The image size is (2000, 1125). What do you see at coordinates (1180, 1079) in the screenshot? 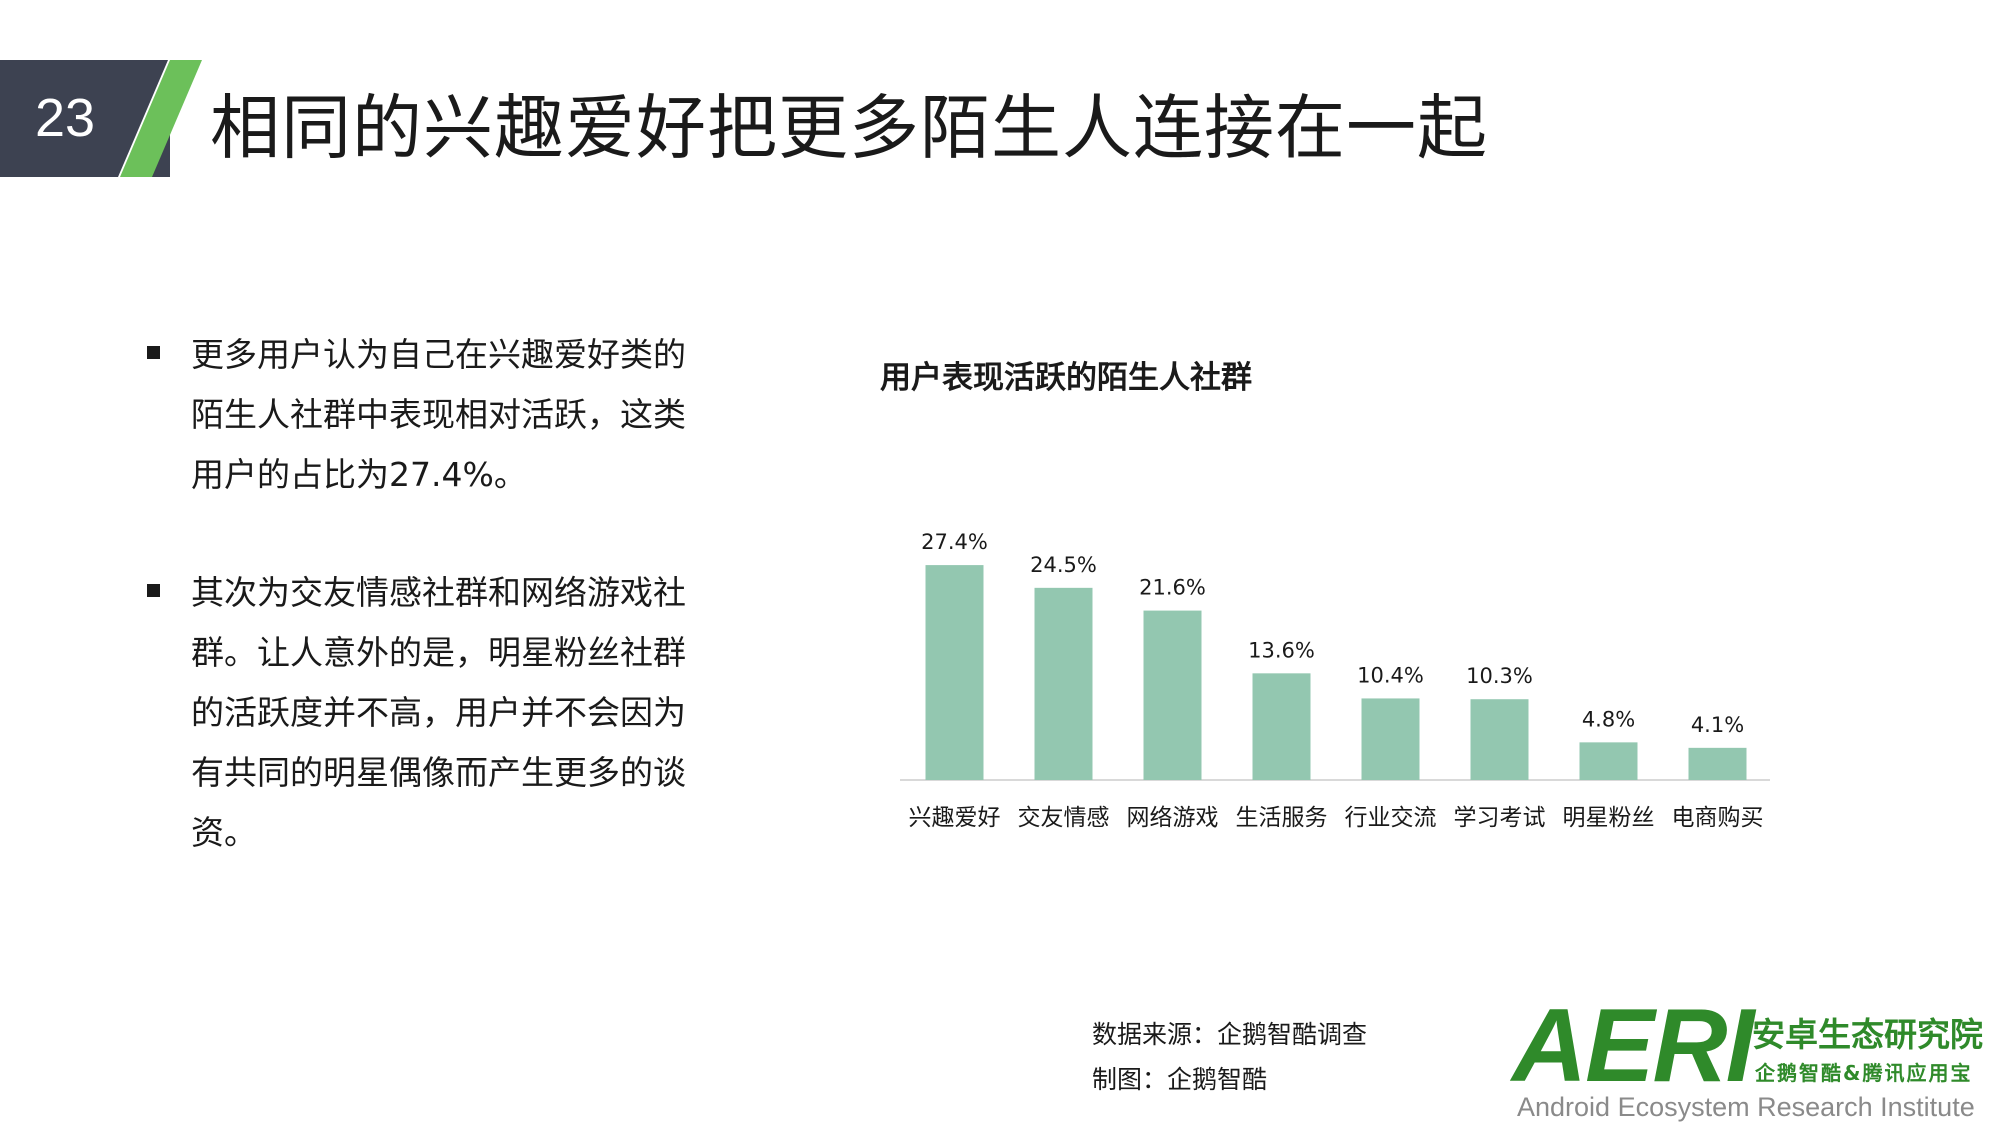
I see `chart-credit: 制图：企鹅智酷` at bounding box center [1180, 1079].